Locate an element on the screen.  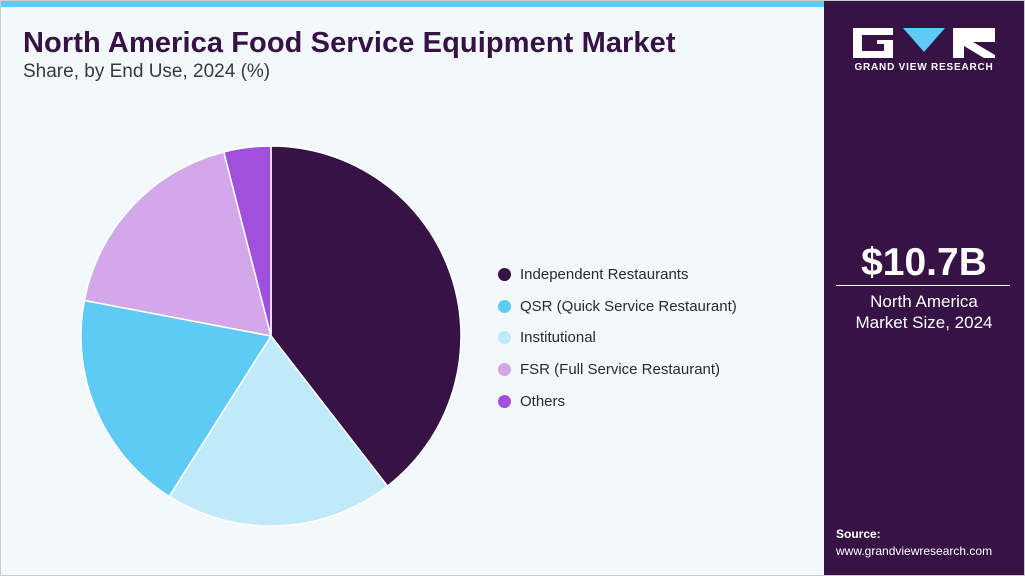
market-size-label: North America Market Size, 2024 is located at coordinates (924, 312).